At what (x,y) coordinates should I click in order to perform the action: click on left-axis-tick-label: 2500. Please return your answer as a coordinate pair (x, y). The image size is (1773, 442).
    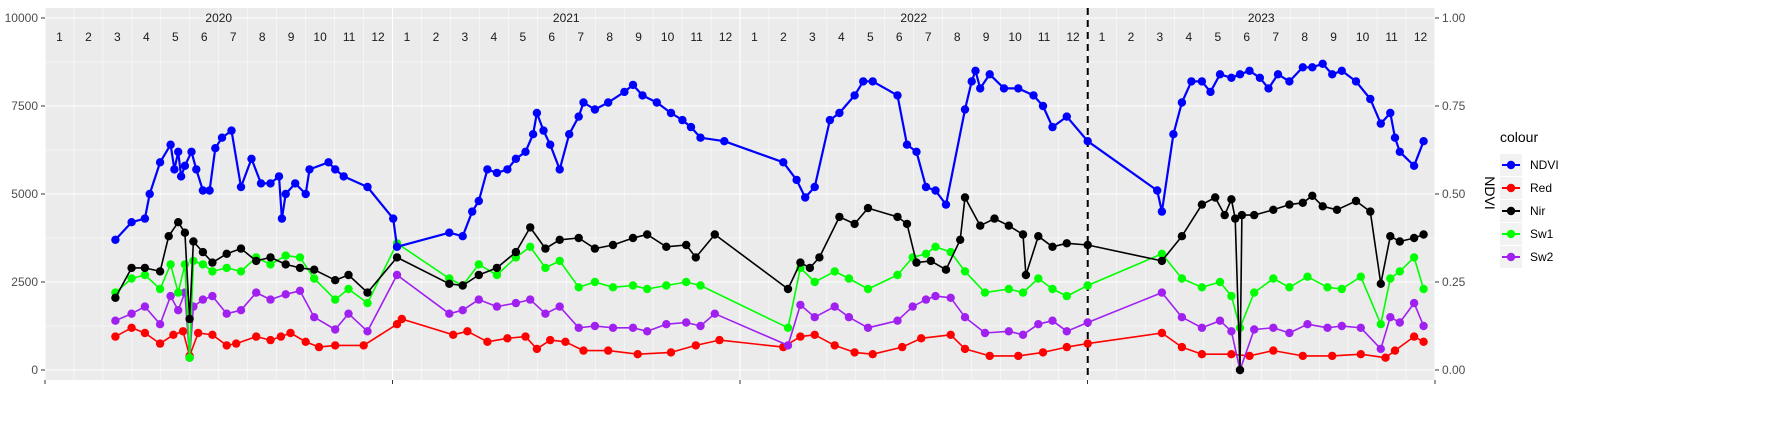
    Looking at the image, I should click on (24, 282).